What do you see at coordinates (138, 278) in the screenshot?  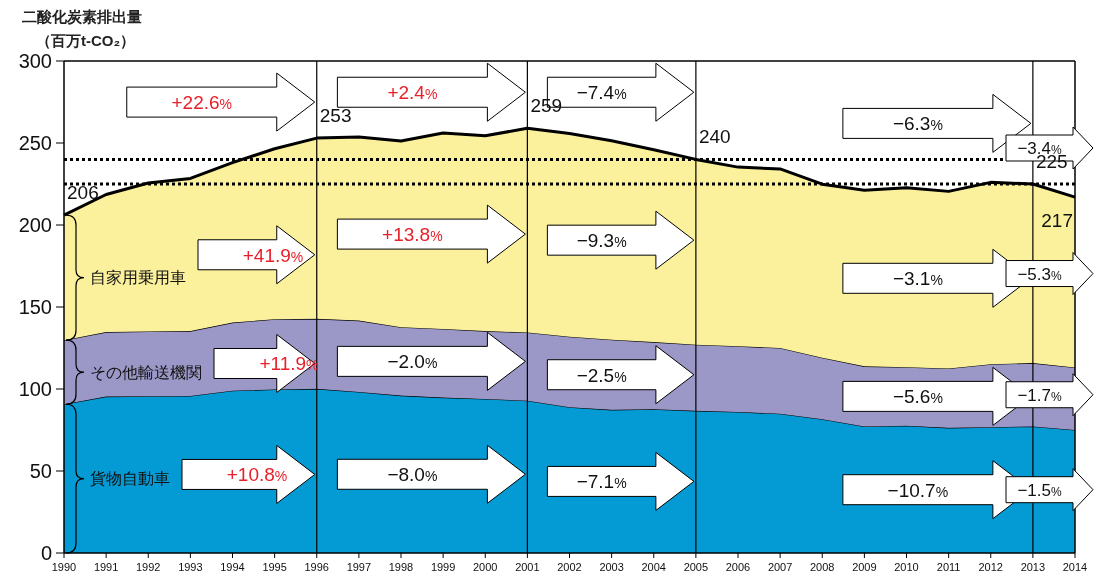 I see `series-label: 自家用乗用車` at bounding box center [138, 278].